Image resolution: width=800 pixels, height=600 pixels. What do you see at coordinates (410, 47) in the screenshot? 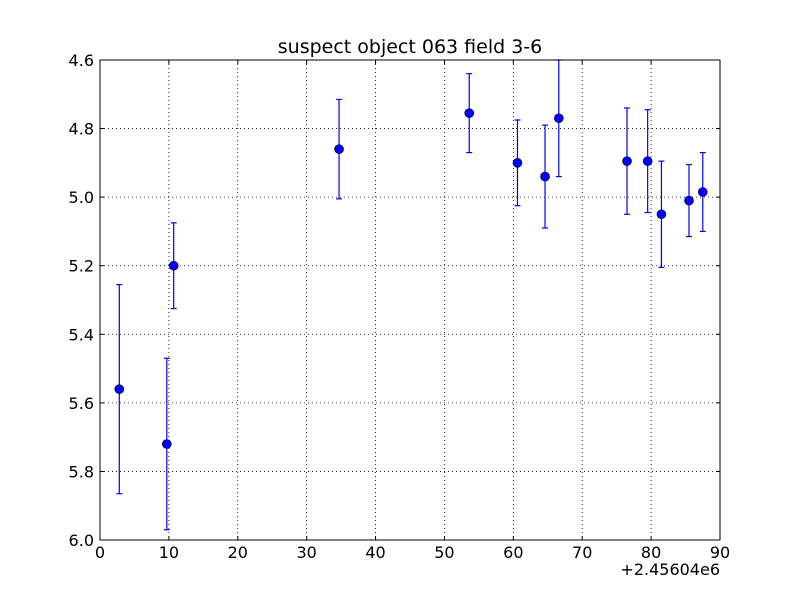
I see `chart-title: suspect object 063 field 3-6` at bounding box center [410, 47].